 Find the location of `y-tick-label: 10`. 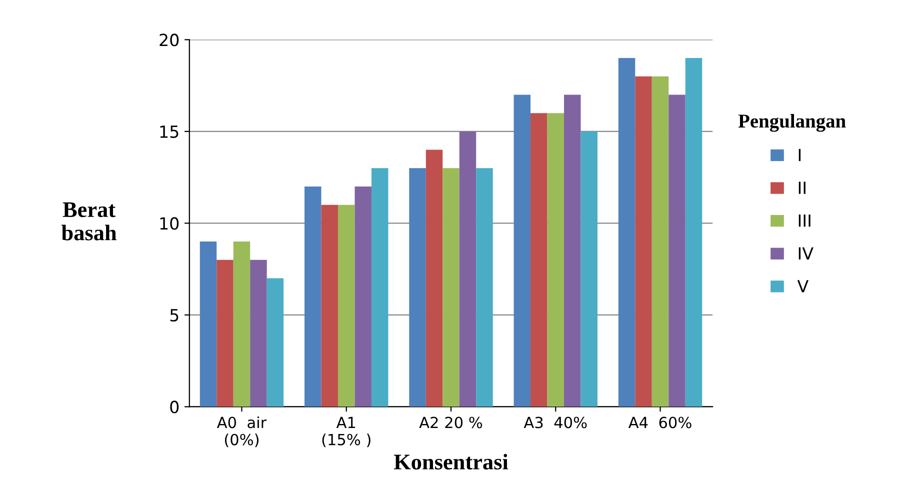

y-tick-label: 10 is located at coordinates (169, 223).